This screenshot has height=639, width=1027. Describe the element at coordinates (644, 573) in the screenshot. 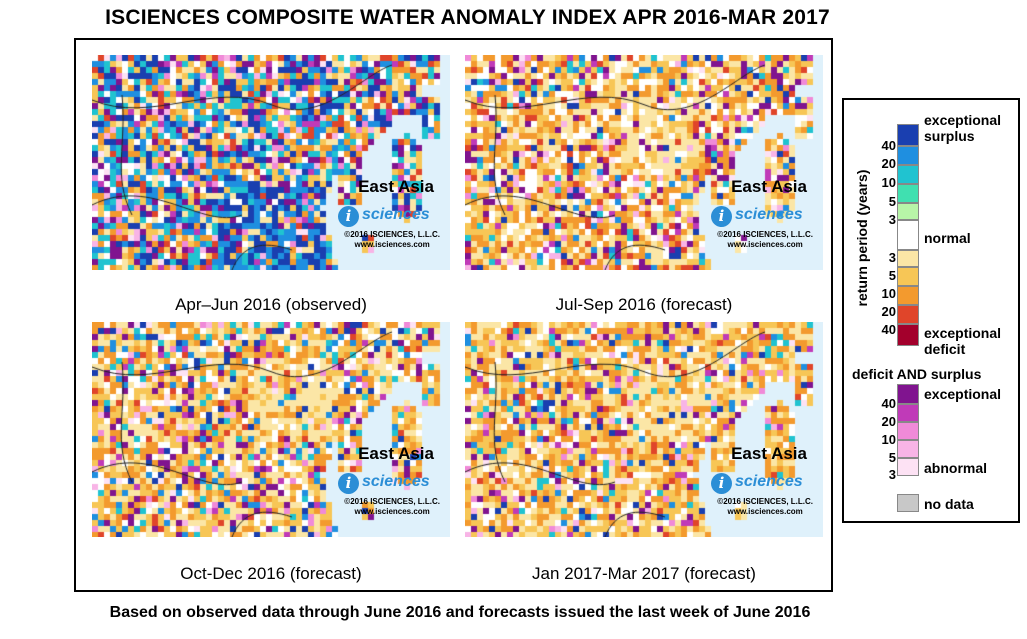

I see `panel-caption: Jan 2017-Mar 2017 (forecast)` at that location.